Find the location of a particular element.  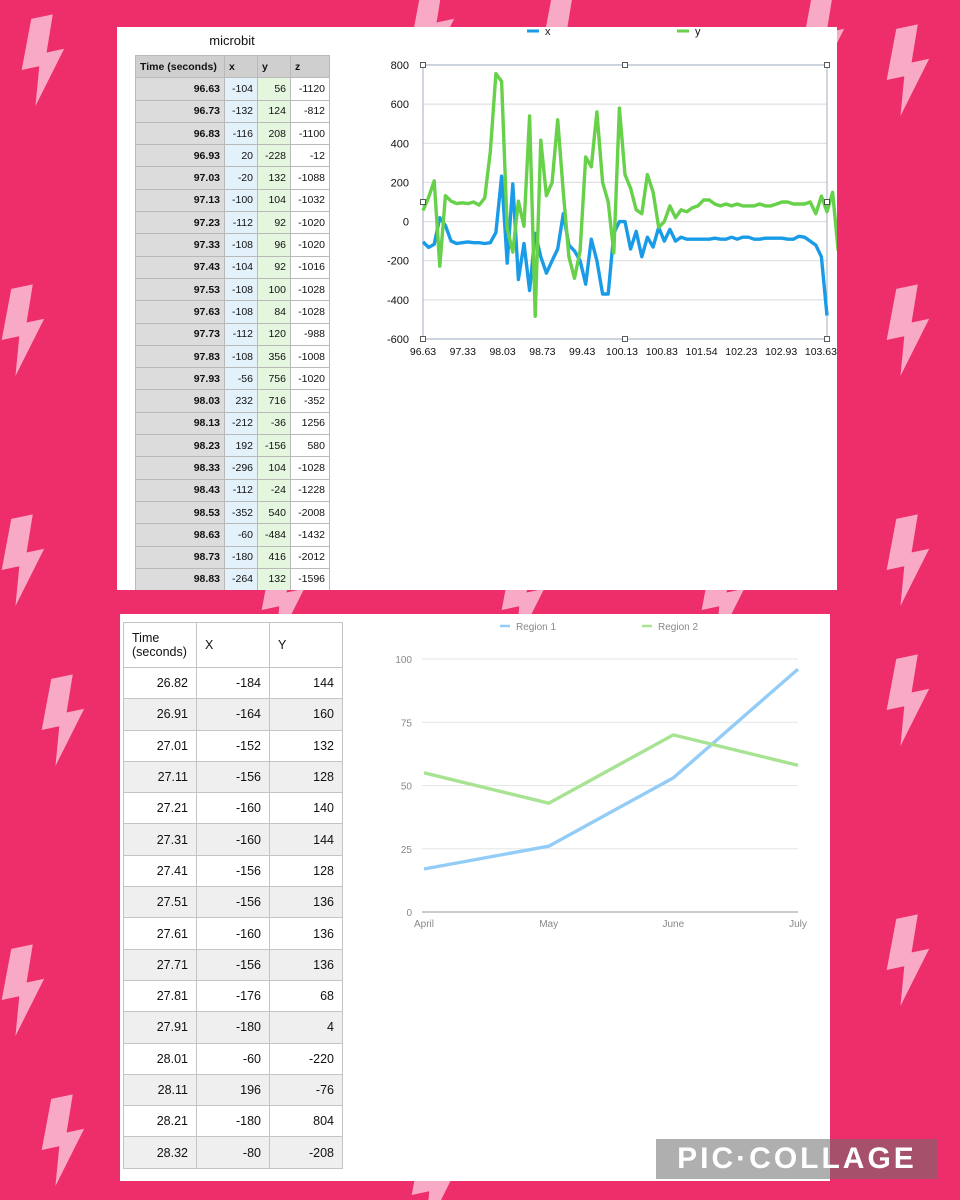

table-cell: -1008 is located at coordinates (310, 356).